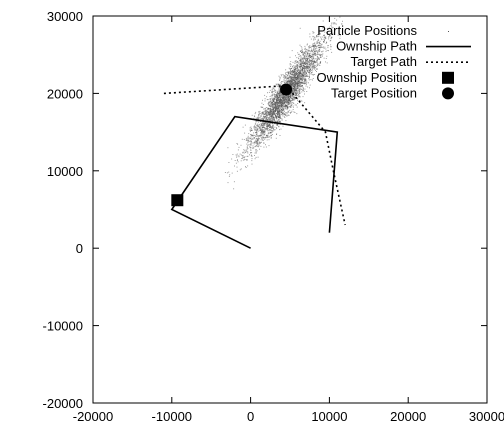 The height and width of the screenshot is (432, 504). I want to click on legend-circle-symbol, so click(448, 93).